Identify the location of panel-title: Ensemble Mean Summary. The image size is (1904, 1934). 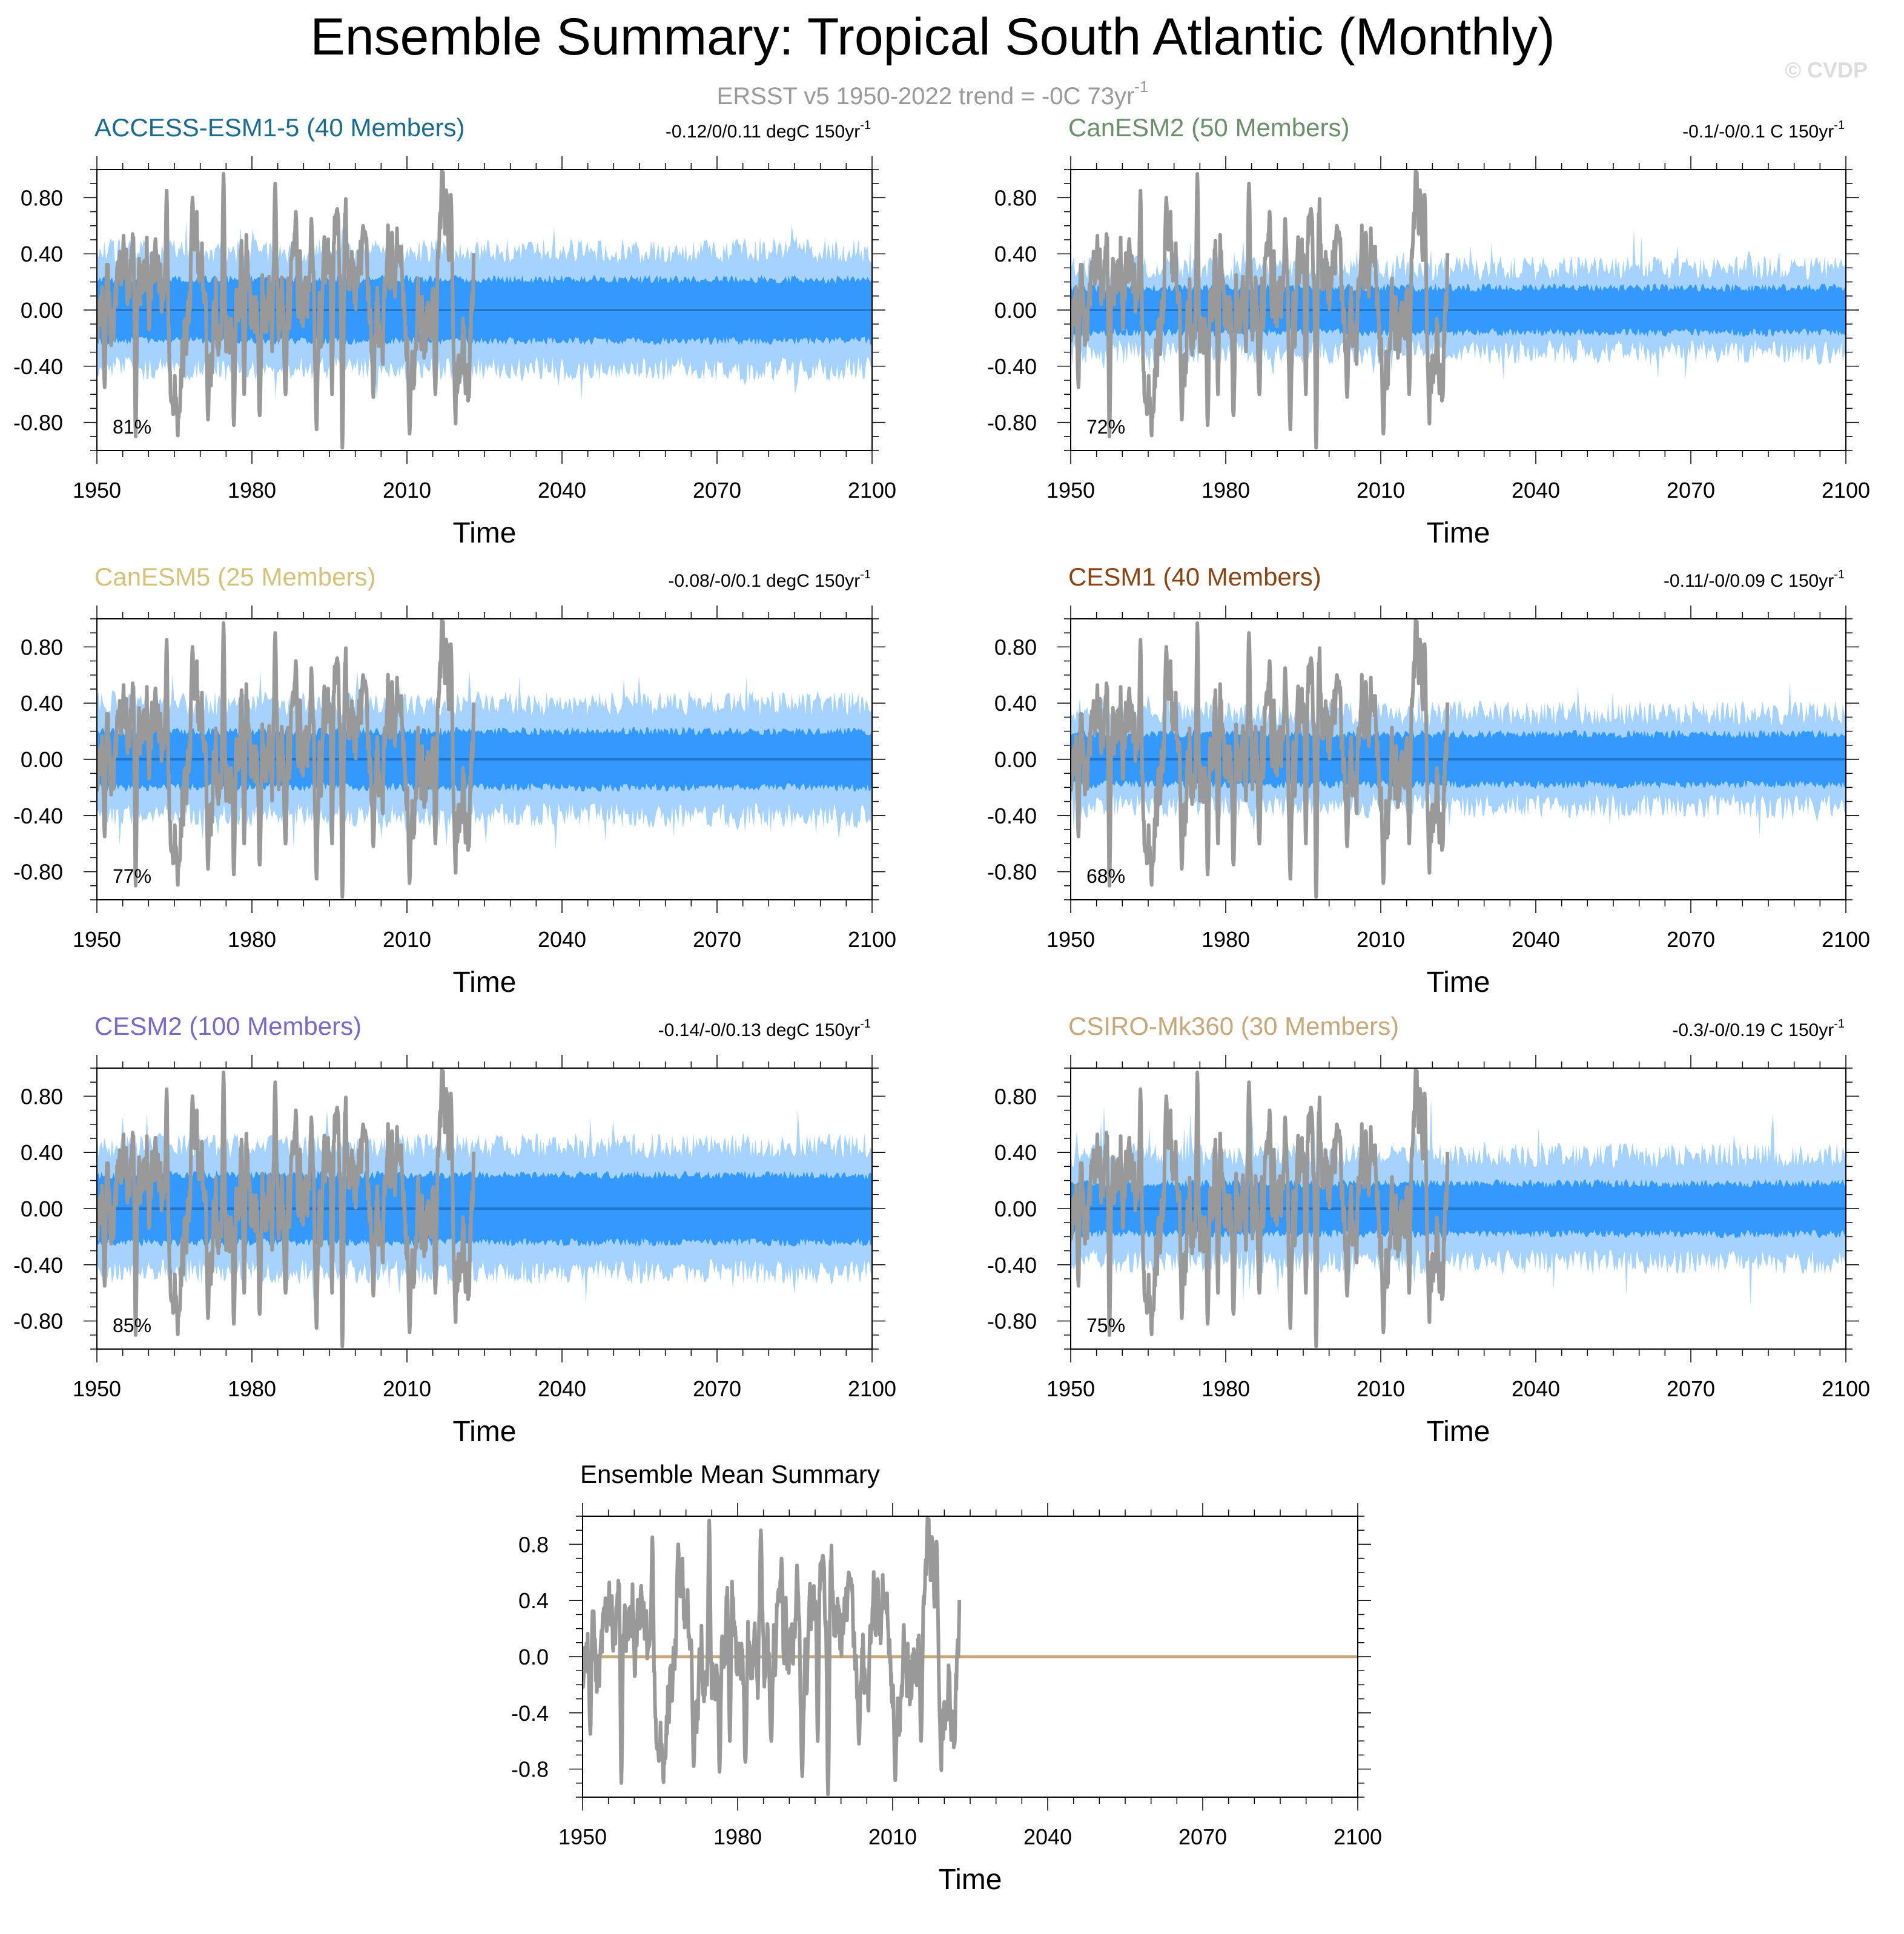
(730, 1474).